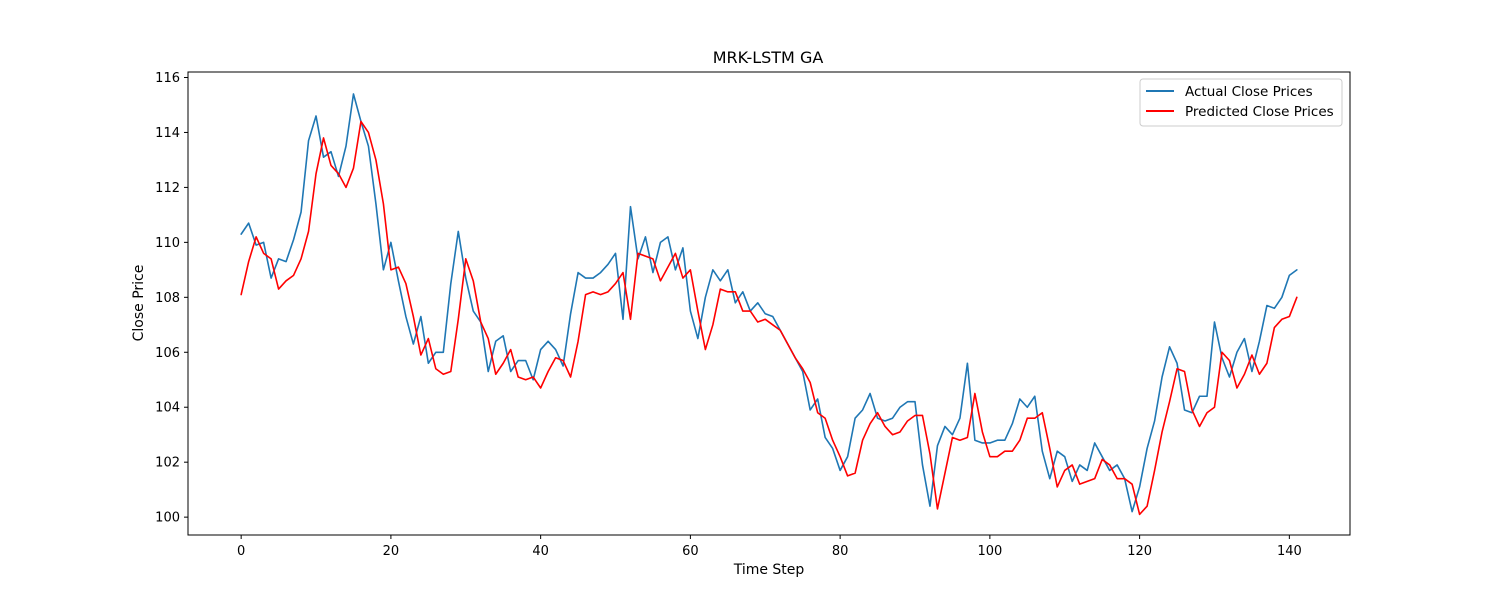 The width and height of the screenshot is (1500, 600). I want to click on x-tick-label: 140, so click(1289, 551).